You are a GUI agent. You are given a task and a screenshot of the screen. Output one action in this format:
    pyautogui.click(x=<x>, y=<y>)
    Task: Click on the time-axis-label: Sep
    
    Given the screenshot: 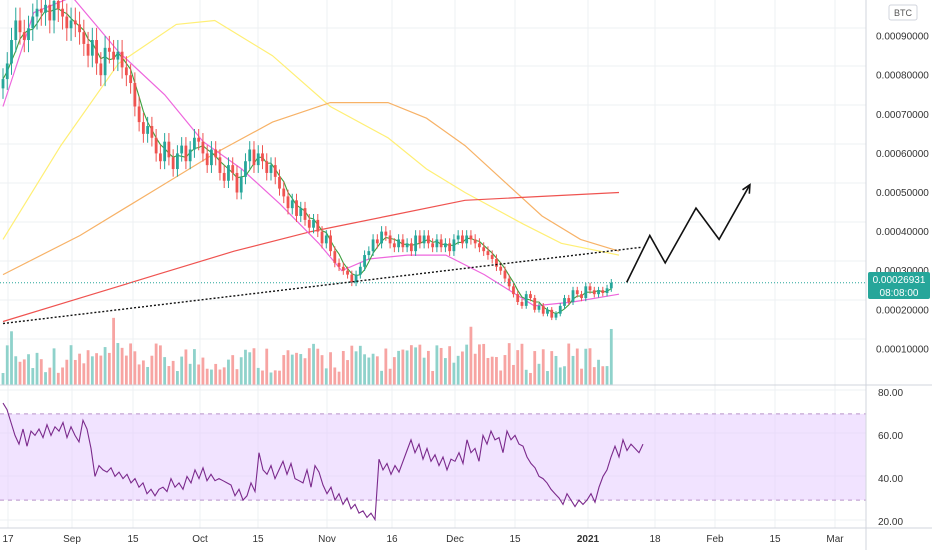 What is the action you would take?
    pyautogui.click(x=72, y=539)
    